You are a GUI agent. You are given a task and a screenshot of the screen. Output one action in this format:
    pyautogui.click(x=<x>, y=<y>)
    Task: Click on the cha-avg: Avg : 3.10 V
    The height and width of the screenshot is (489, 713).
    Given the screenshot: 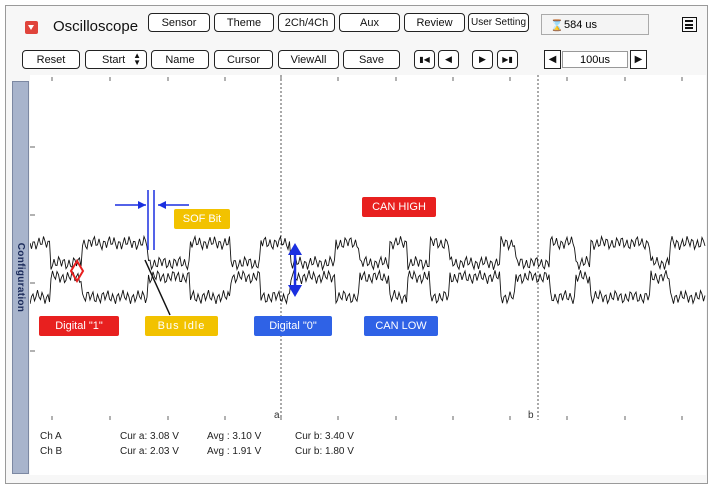 What is the action you would take?
    pyautogui.click(x=234, y=436)
    